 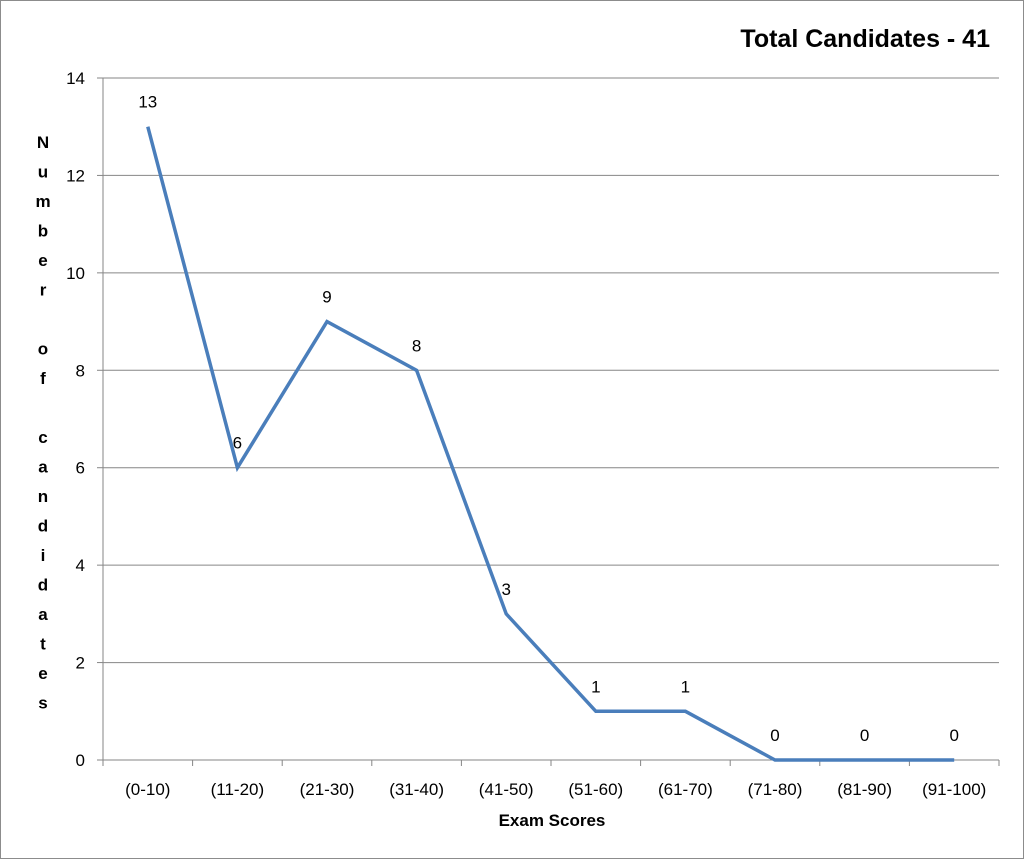 I want to click on x-axis-title: Exam Scores, so click(x=552, y=820).